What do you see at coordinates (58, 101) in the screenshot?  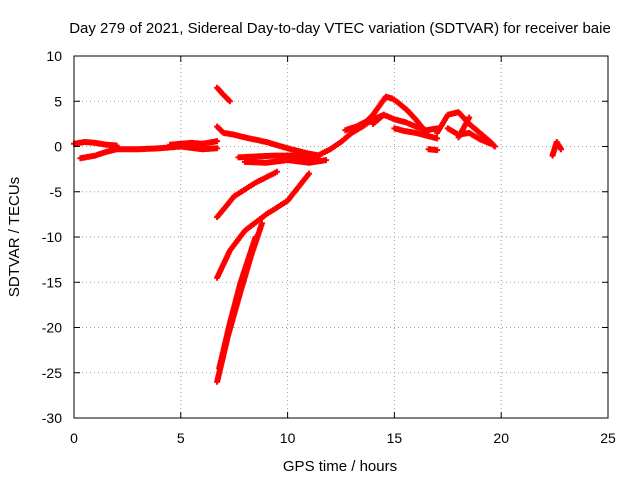 I see `y-tick-label: 5` at bounding box center [58, 101].